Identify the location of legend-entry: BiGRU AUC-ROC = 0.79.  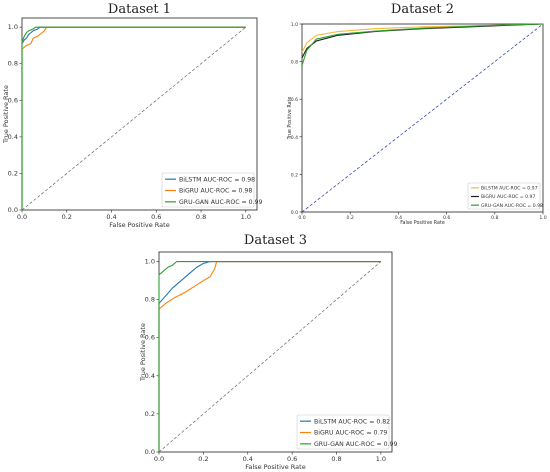
(350, 433).